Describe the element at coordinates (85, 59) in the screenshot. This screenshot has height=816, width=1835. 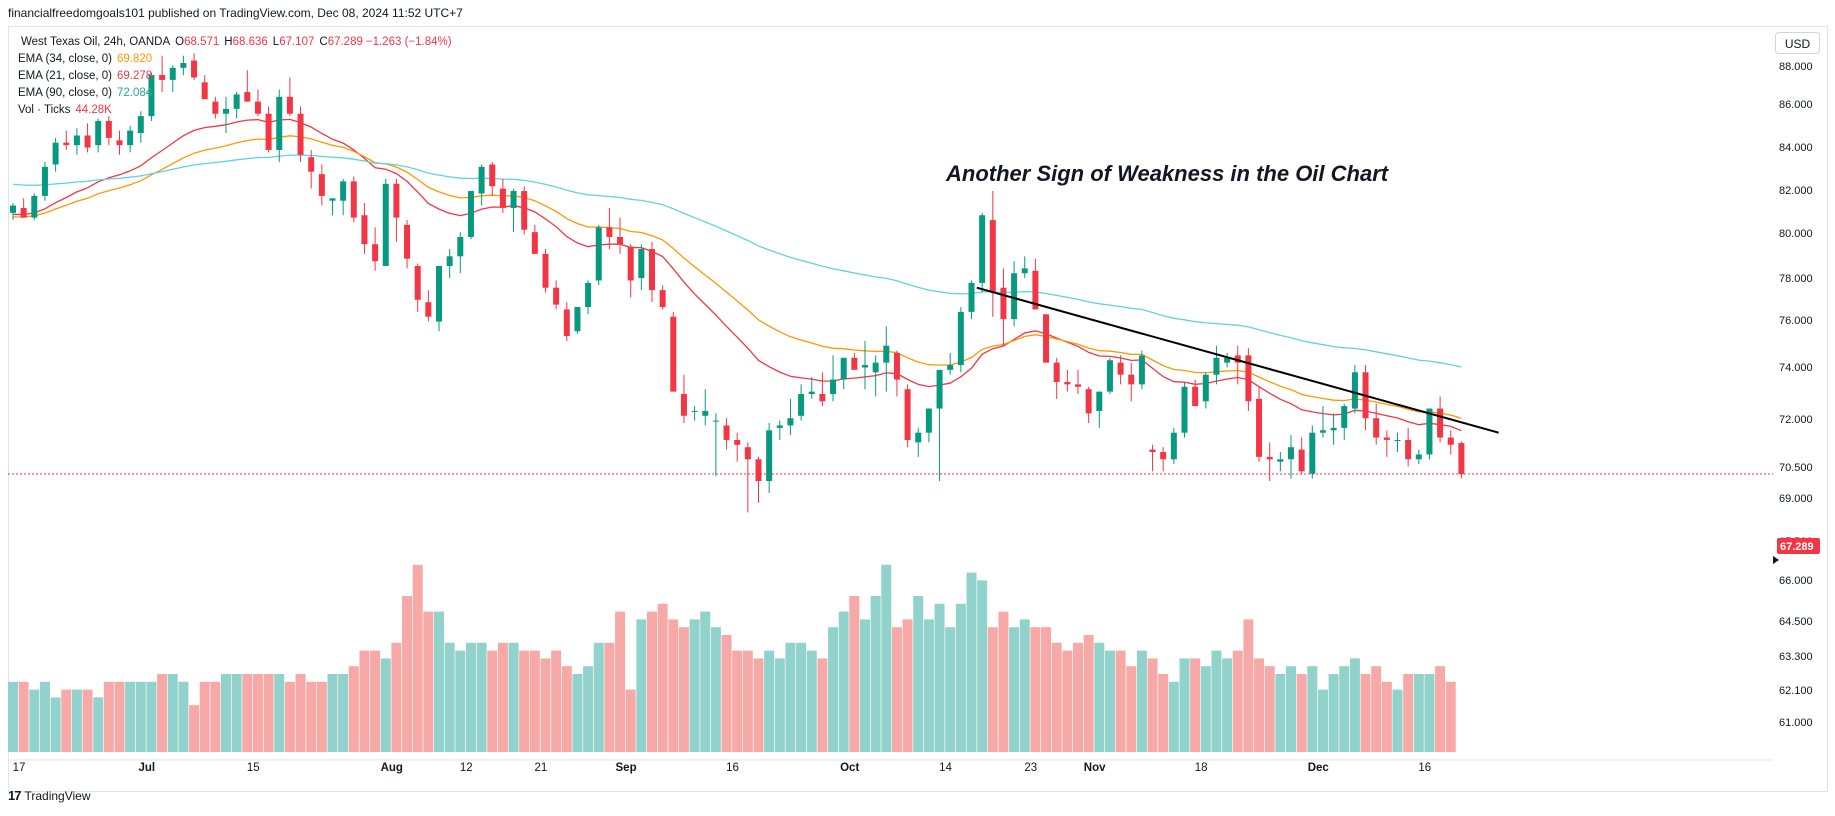
I see `legend-ema34: EMA (34, close, 0) 69.820` at that location.